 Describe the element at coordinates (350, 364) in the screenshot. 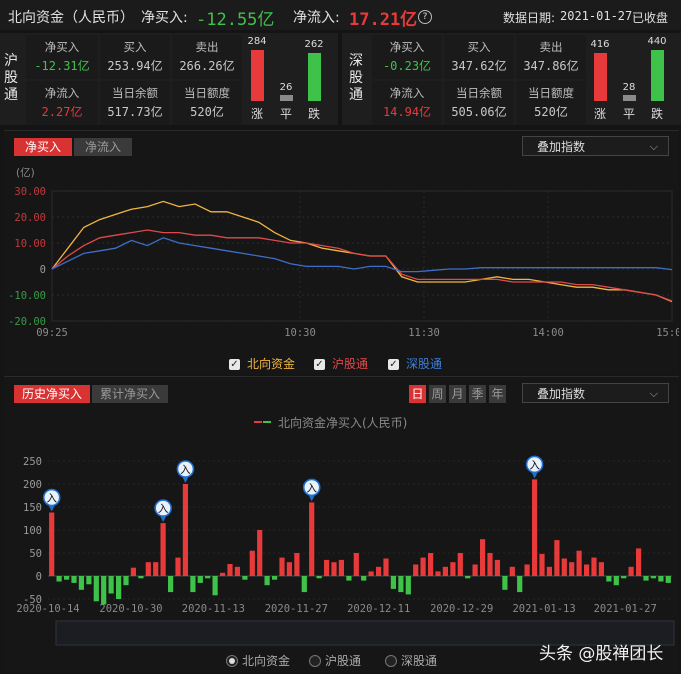

I see `legend-sh-label: 沪股通` at that location.